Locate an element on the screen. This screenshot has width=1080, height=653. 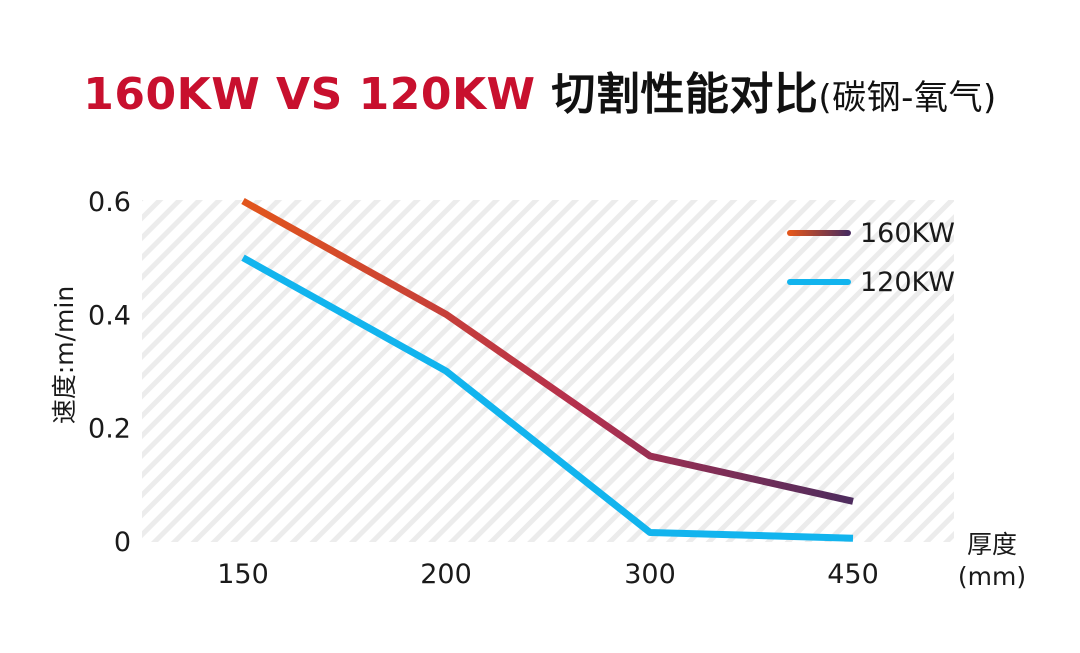
y-tick-label: 0 is located at coordinates (122, 542).